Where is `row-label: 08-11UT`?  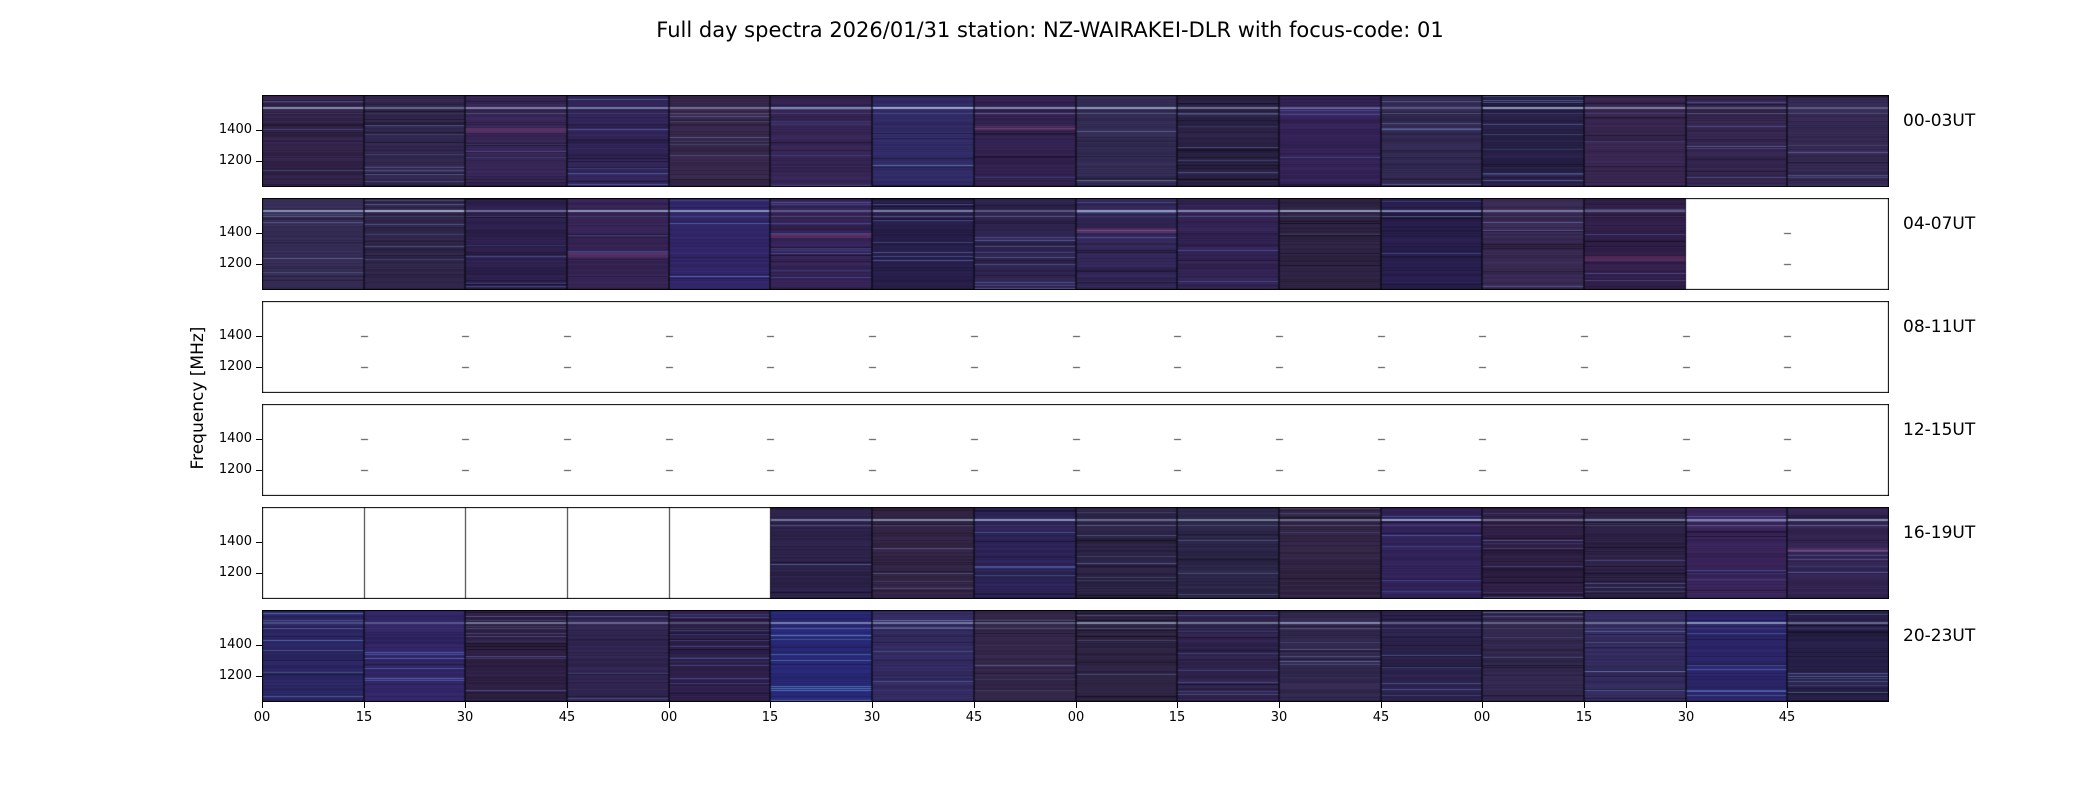
row-label: 08-11UT is located at coordinates (1939, 327).